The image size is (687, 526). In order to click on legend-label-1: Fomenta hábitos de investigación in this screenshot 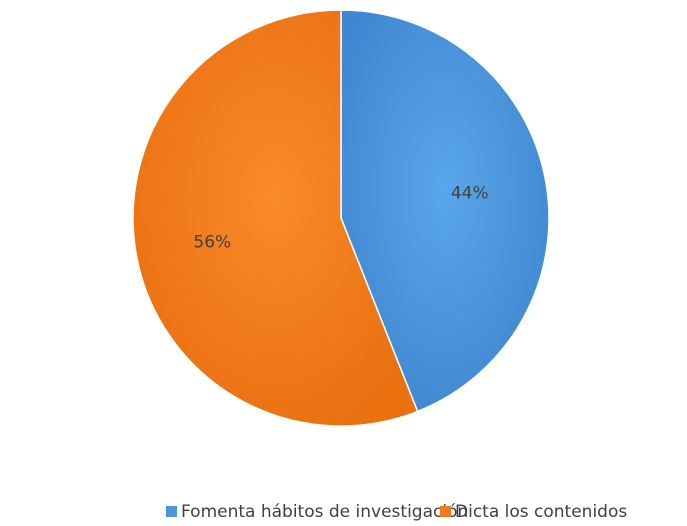, I will do `click(324, 512)`.